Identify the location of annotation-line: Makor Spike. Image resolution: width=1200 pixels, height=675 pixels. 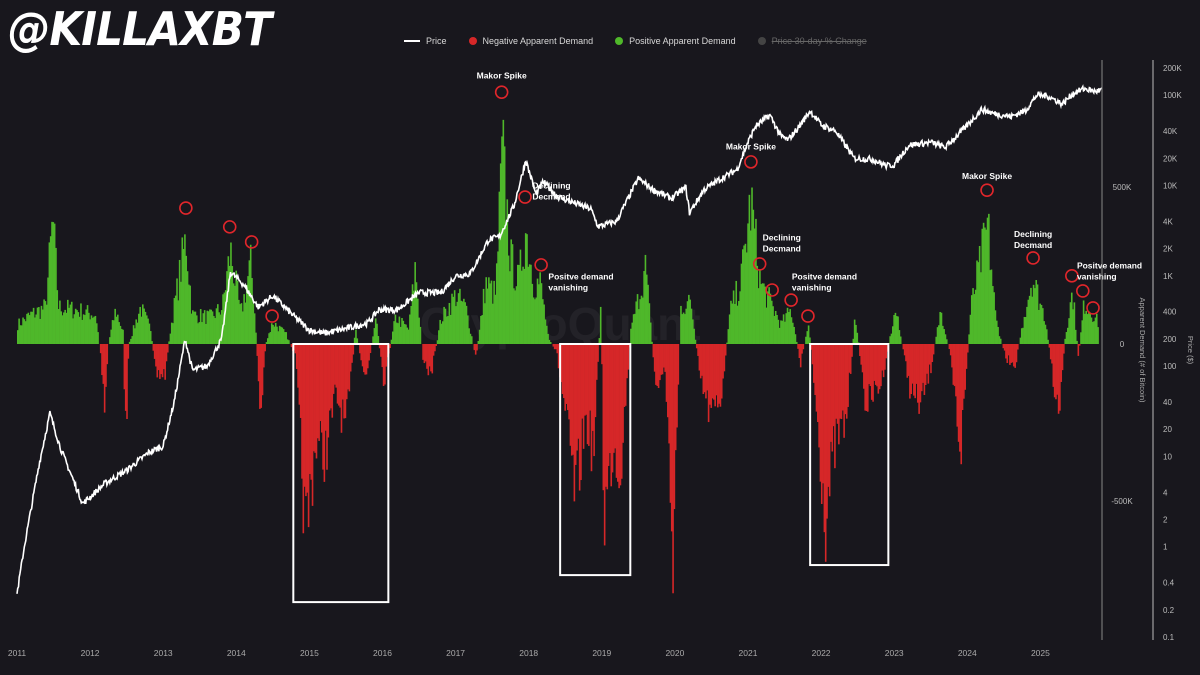
(751, 146).